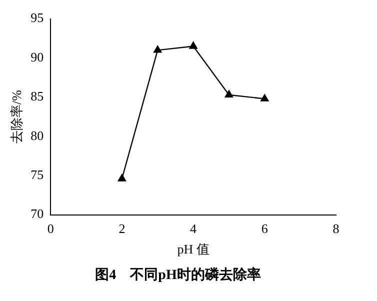  What do you see at coordinates (178, 275) in the screenshot?
I see `text: 图4 不同pH时的磷去除率` at bounding box center [178, 275].